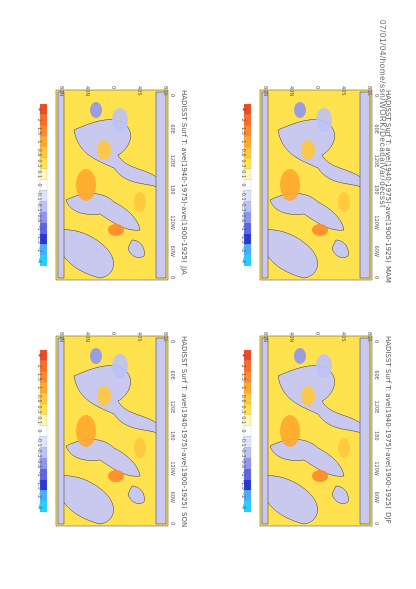 This screenshot has width=416, height=589. I want to click on colorbar: 4 2 1.5 1 0.6 0.3 0.1 0 -0.1-0.3-0.6 -1 -1.5 -2 -4, so click(42, 431).